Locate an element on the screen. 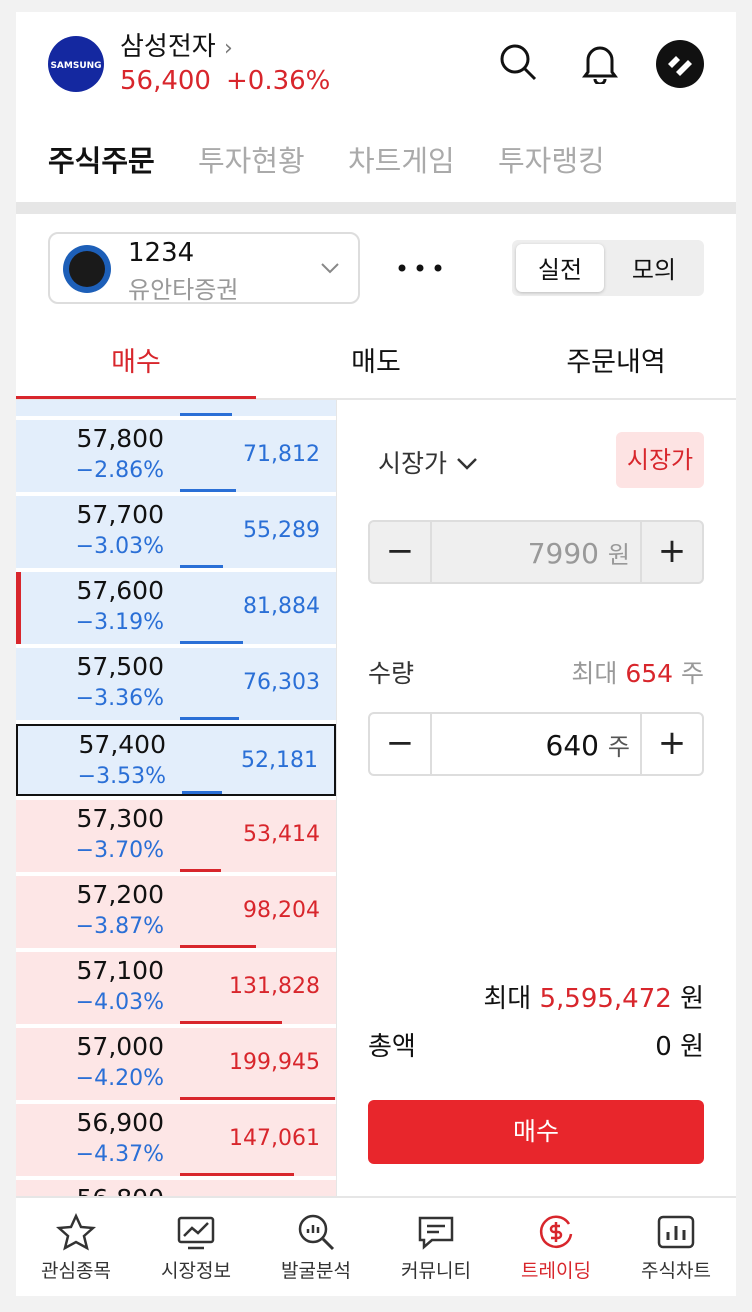  row-change: −2.86% is located at coordinates (119, 470).